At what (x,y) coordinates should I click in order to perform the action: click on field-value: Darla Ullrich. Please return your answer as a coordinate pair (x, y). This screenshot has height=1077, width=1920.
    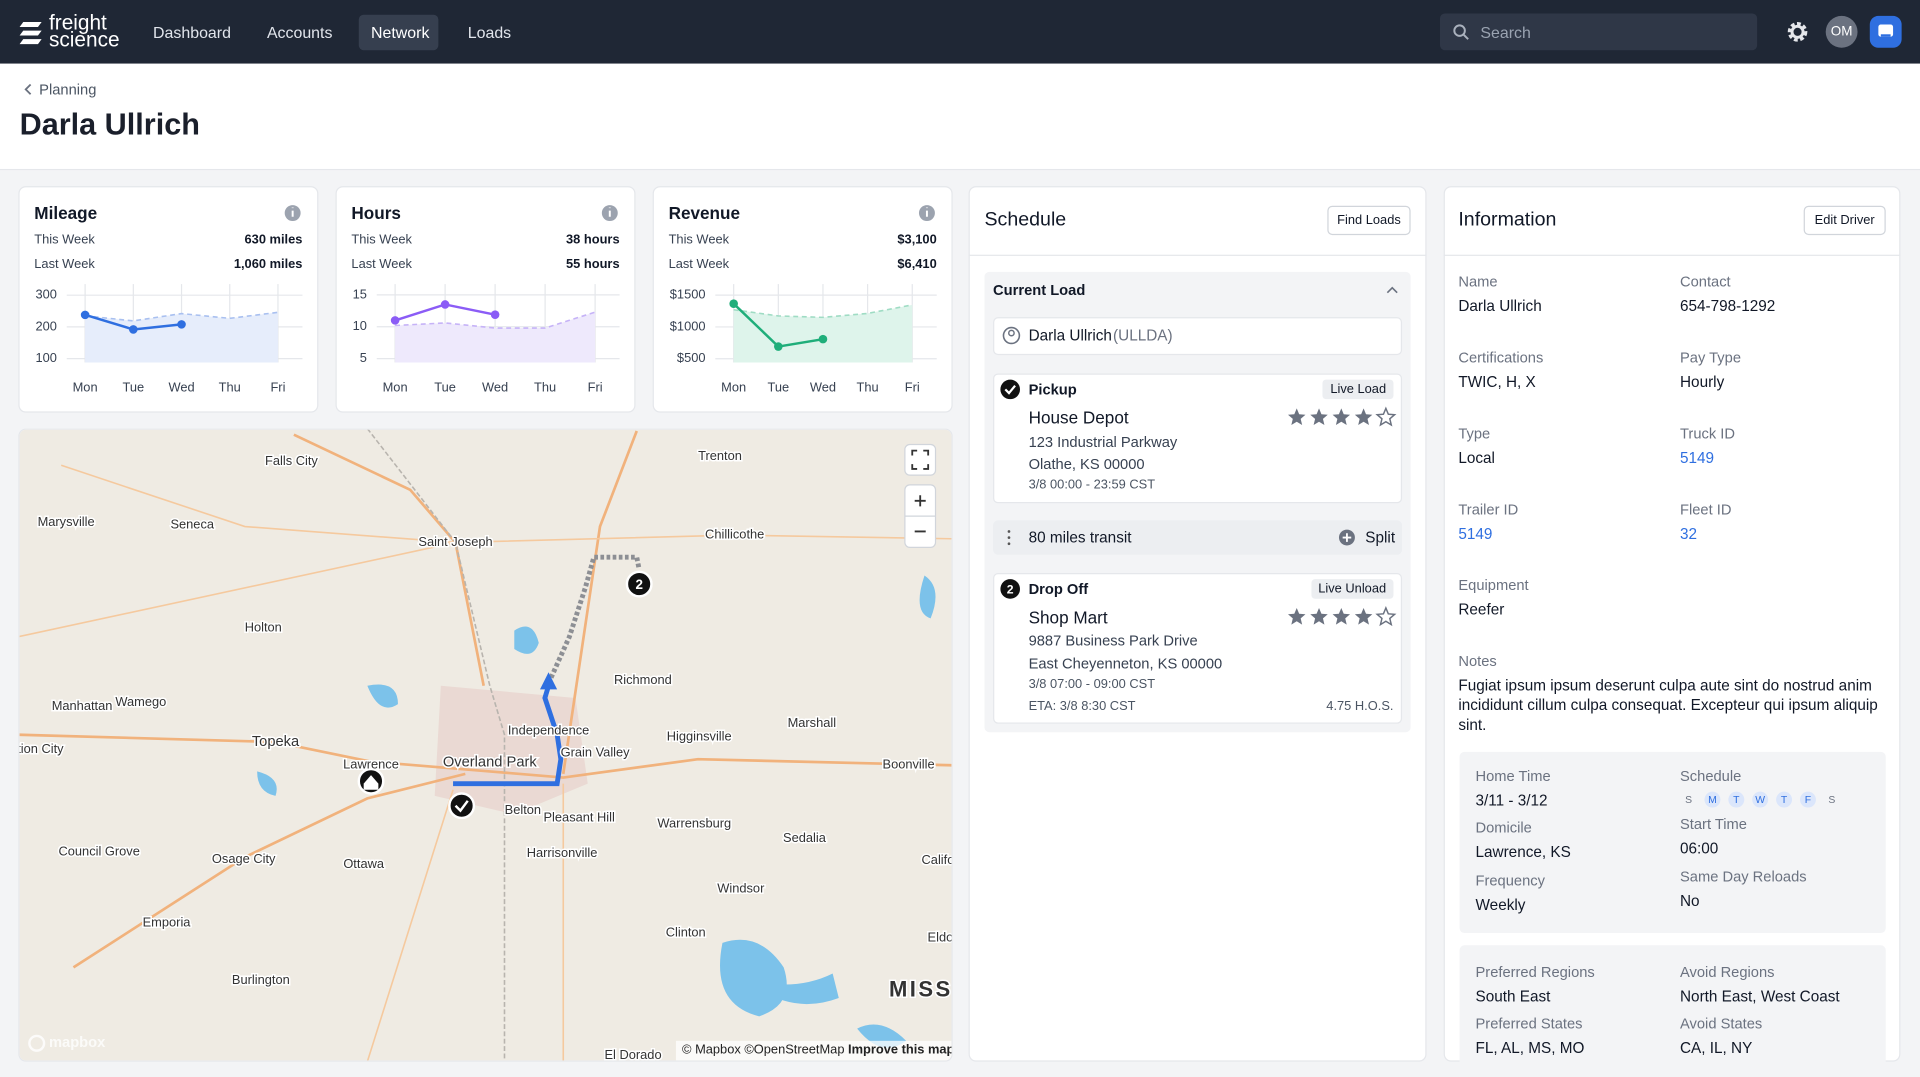
    Looking at the image, I should click on (1499, 306).